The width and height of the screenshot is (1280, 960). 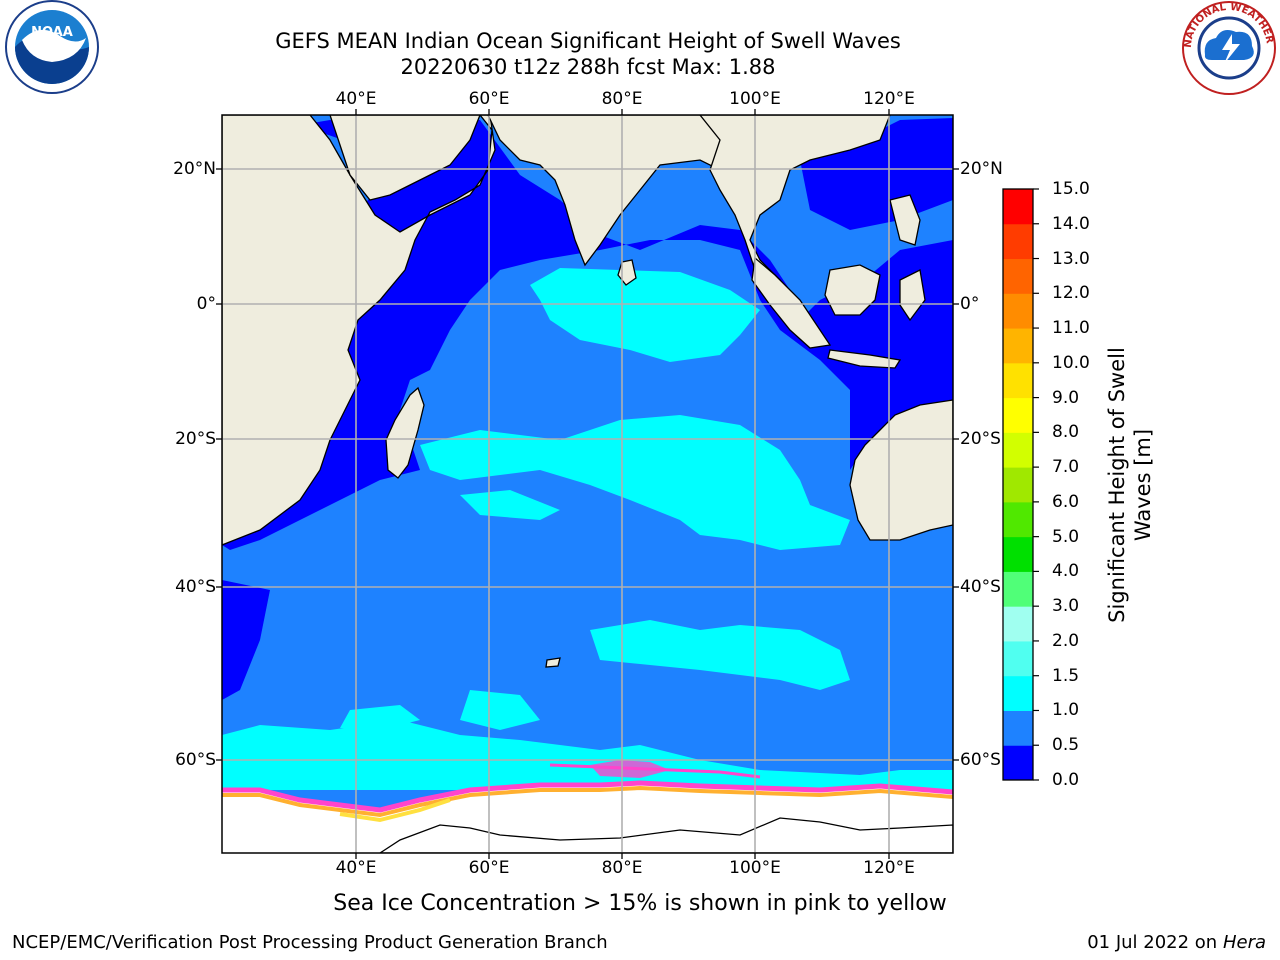 I want to click on lat-label-left-40s: 40°S, so click(x=195, y=587).